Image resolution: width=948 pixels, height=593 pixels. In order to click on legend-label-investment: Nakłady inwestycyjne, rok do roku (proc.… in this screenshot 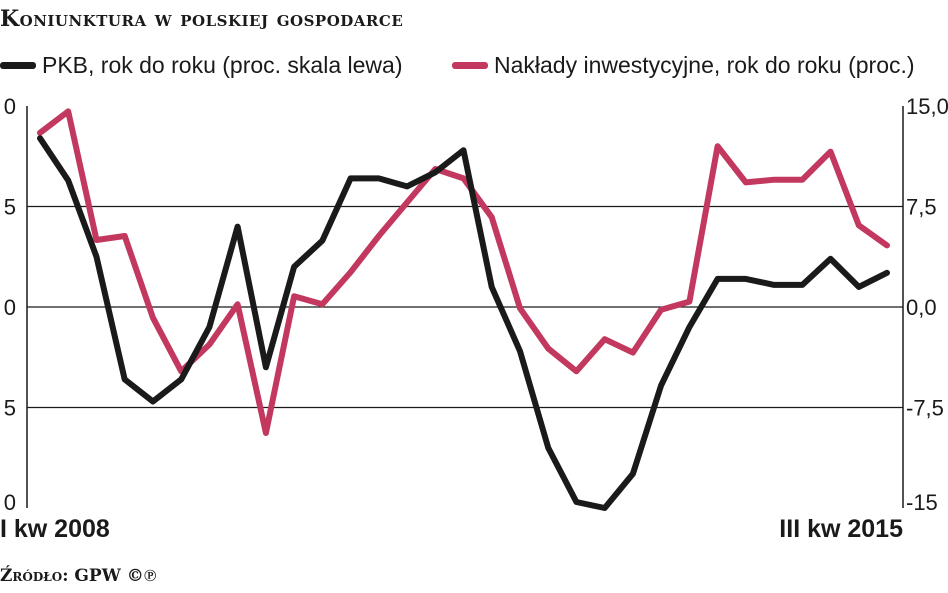, I will do `click(704, 65)`.